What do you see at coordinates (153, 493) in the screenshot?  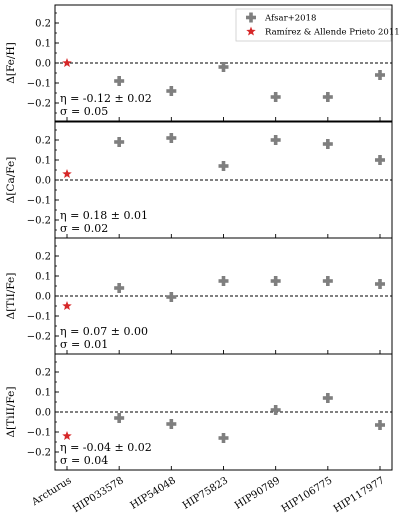 I see `x-category-label: HIP54048` at bounding box center [153, 493].